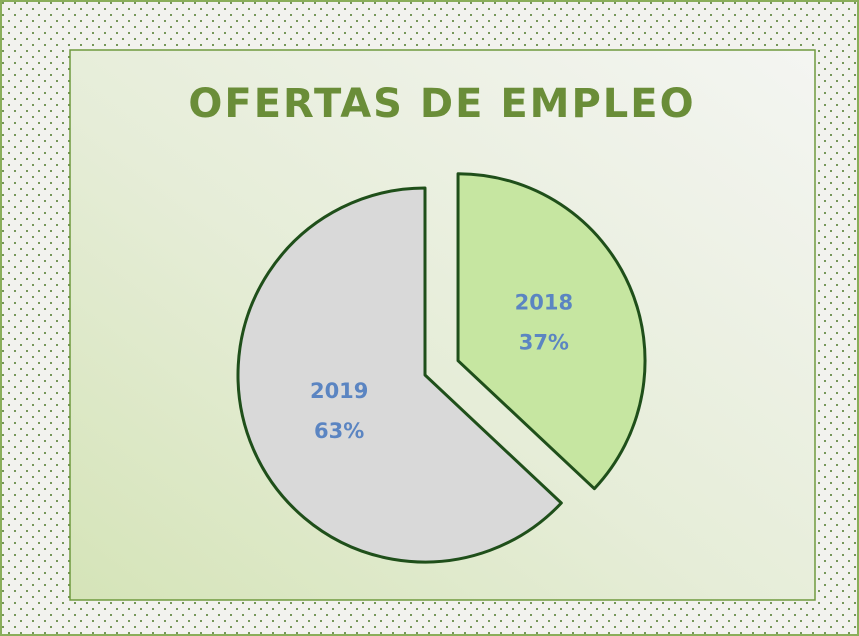 The width and height of the screenshot is (859, 636). Describe the element at coordinates (441, 104) in the screenshot. I see `chart-title: OFERTAS DE EMPLEO` at that location.